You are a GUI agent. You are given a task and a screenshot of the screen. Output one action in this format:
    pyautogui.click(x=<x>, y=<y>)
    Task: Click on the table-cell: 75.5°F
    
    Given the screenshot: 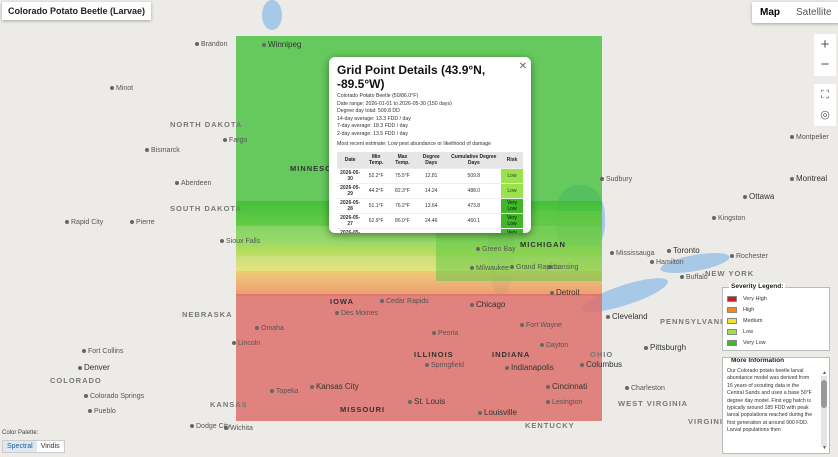 What is the action you would take?
    pyautogui.click(x=402, y=175)
    